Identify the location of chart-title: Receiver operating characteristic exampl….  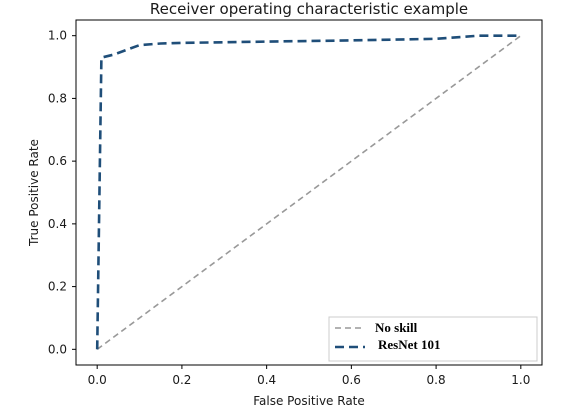
(309, 9).